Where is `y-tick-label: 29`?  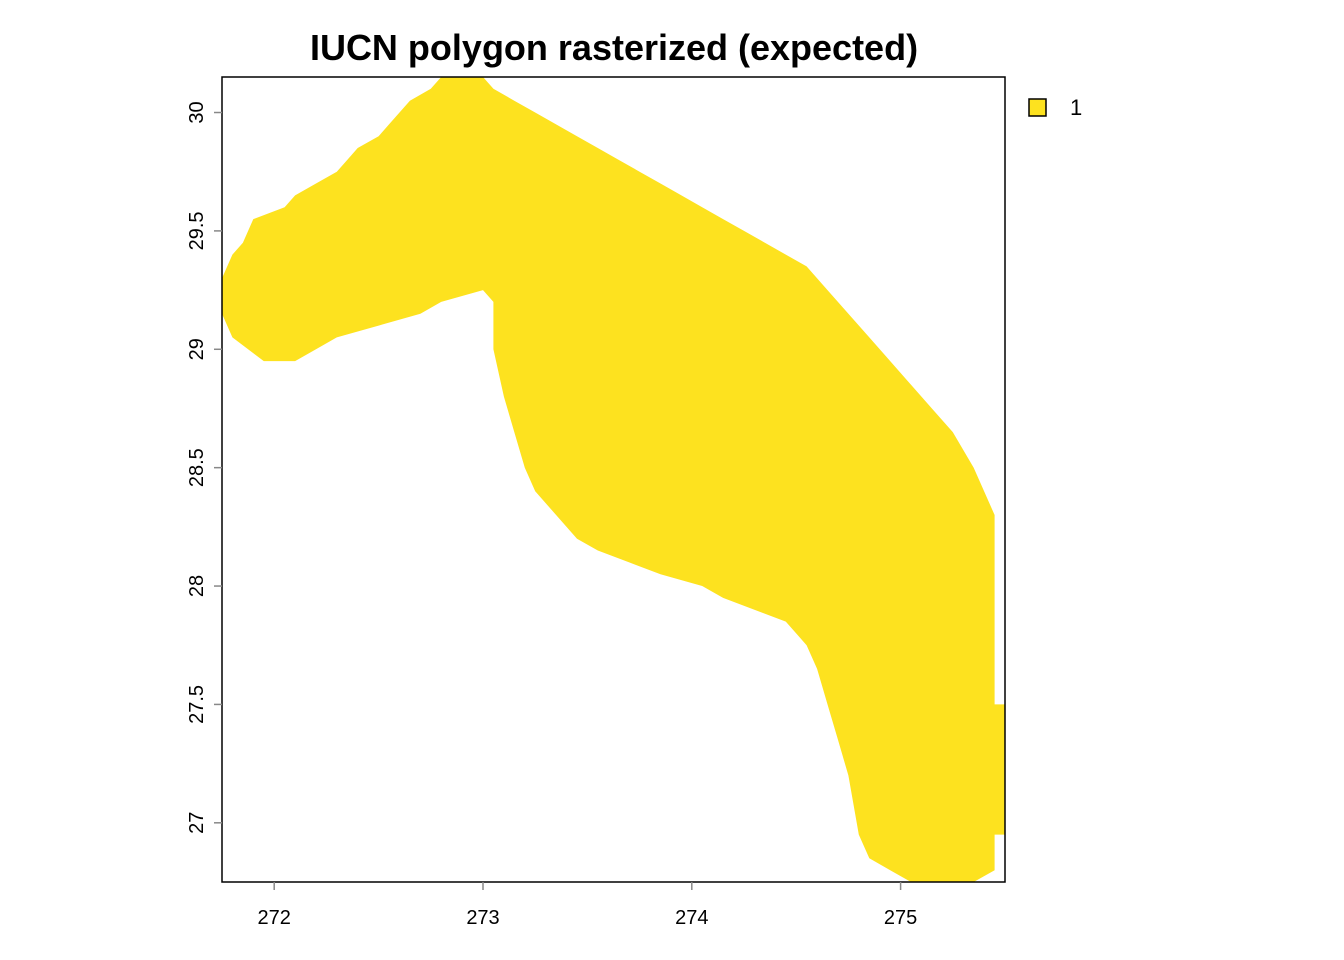 y-tick-label: 29 is located at coordinates (197, 349).